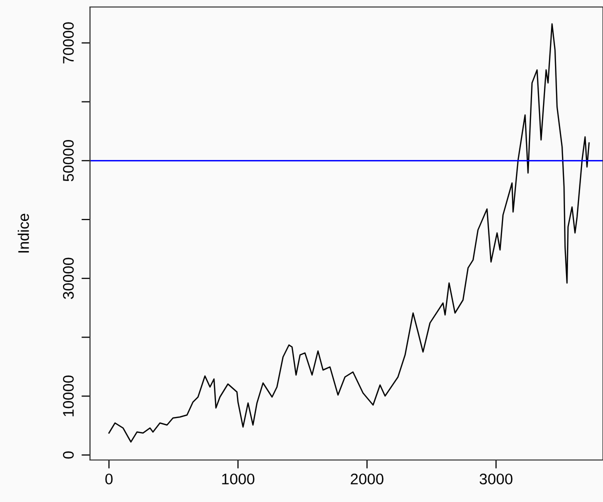 This screenshot has height=502, width=603. What do you see at coordinates (68, 455) in the screenshot?
I see `y-tick-label: 0` at bounding box center [68, 455].